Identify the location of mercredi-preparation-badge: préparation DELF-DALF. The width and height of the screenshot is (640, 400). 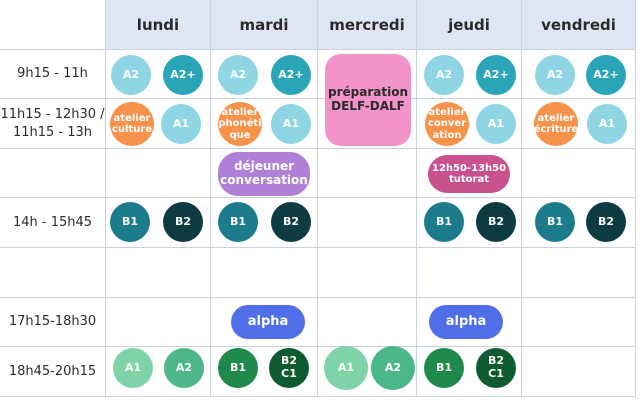
(368, 100).